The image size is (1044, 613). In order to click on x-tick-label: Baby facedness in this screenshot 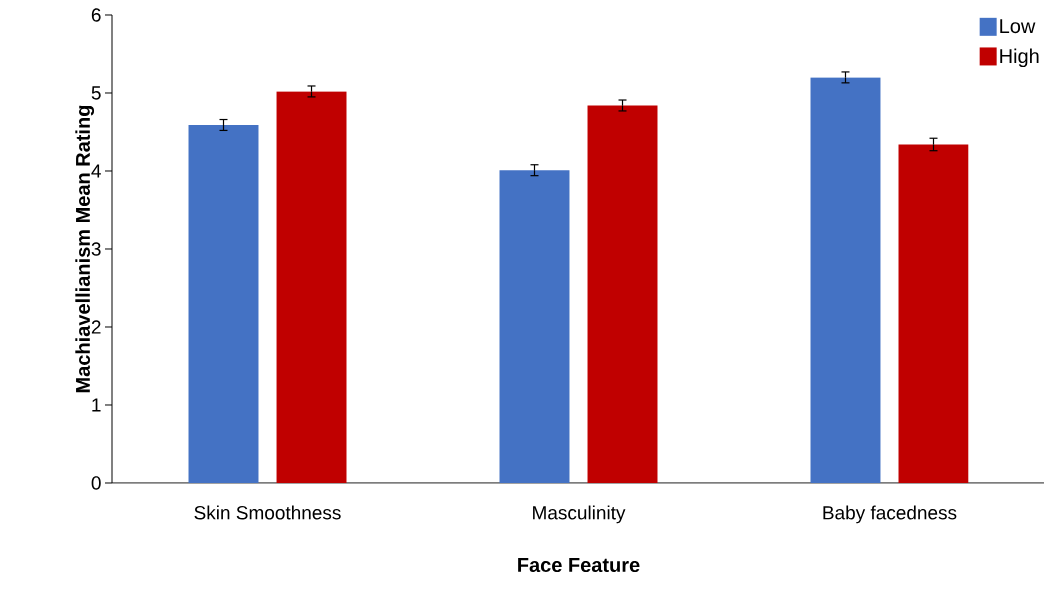, I will do `click(890, 514)`.